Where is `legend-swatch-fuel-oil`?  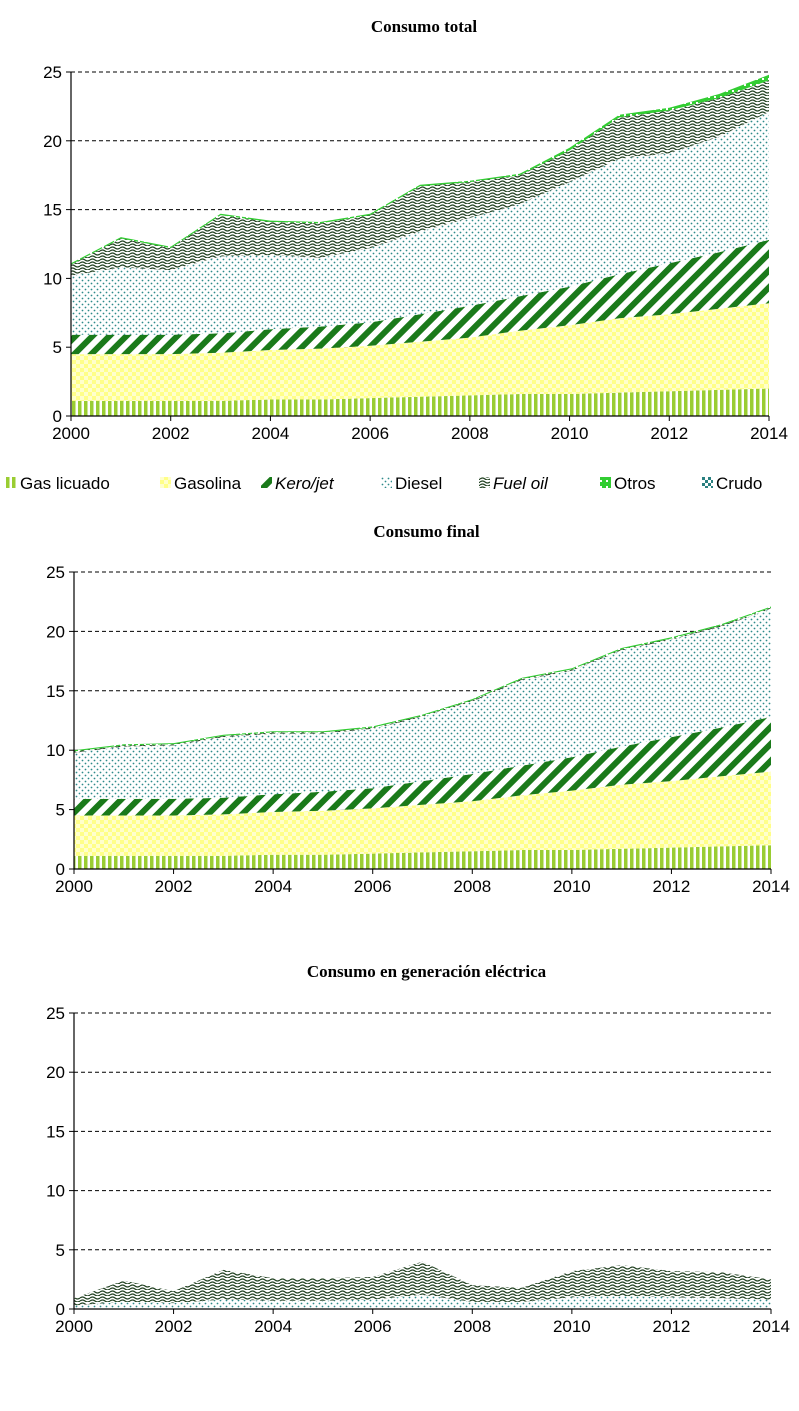 legend-swatch-fuel-oil is located at coordinates (484, 482).